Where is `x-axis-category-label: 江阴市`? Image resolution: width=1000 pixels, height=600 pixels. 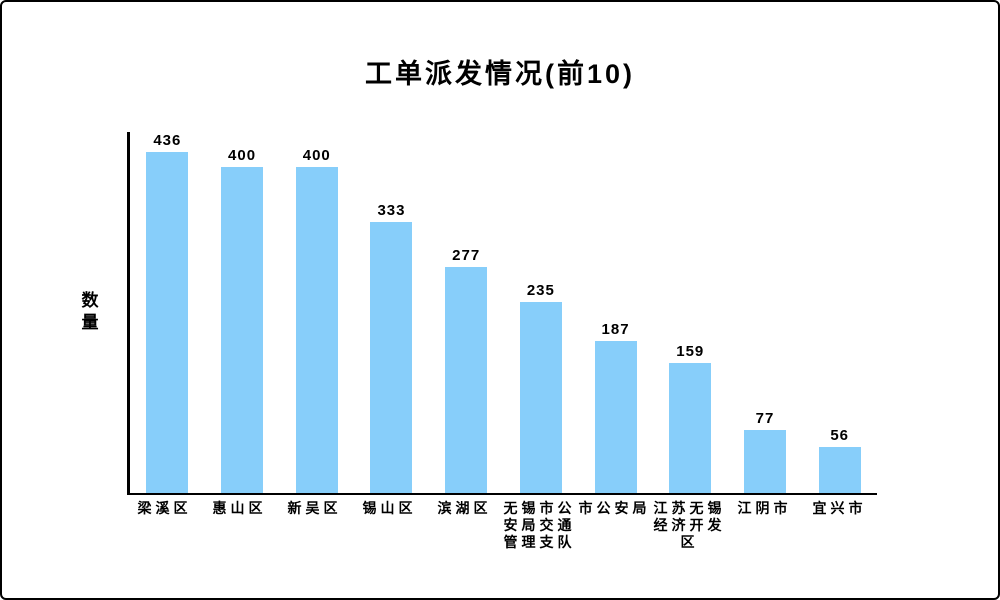
x-axis-category-label: 江阴市 is located at coordinates (764, 508).